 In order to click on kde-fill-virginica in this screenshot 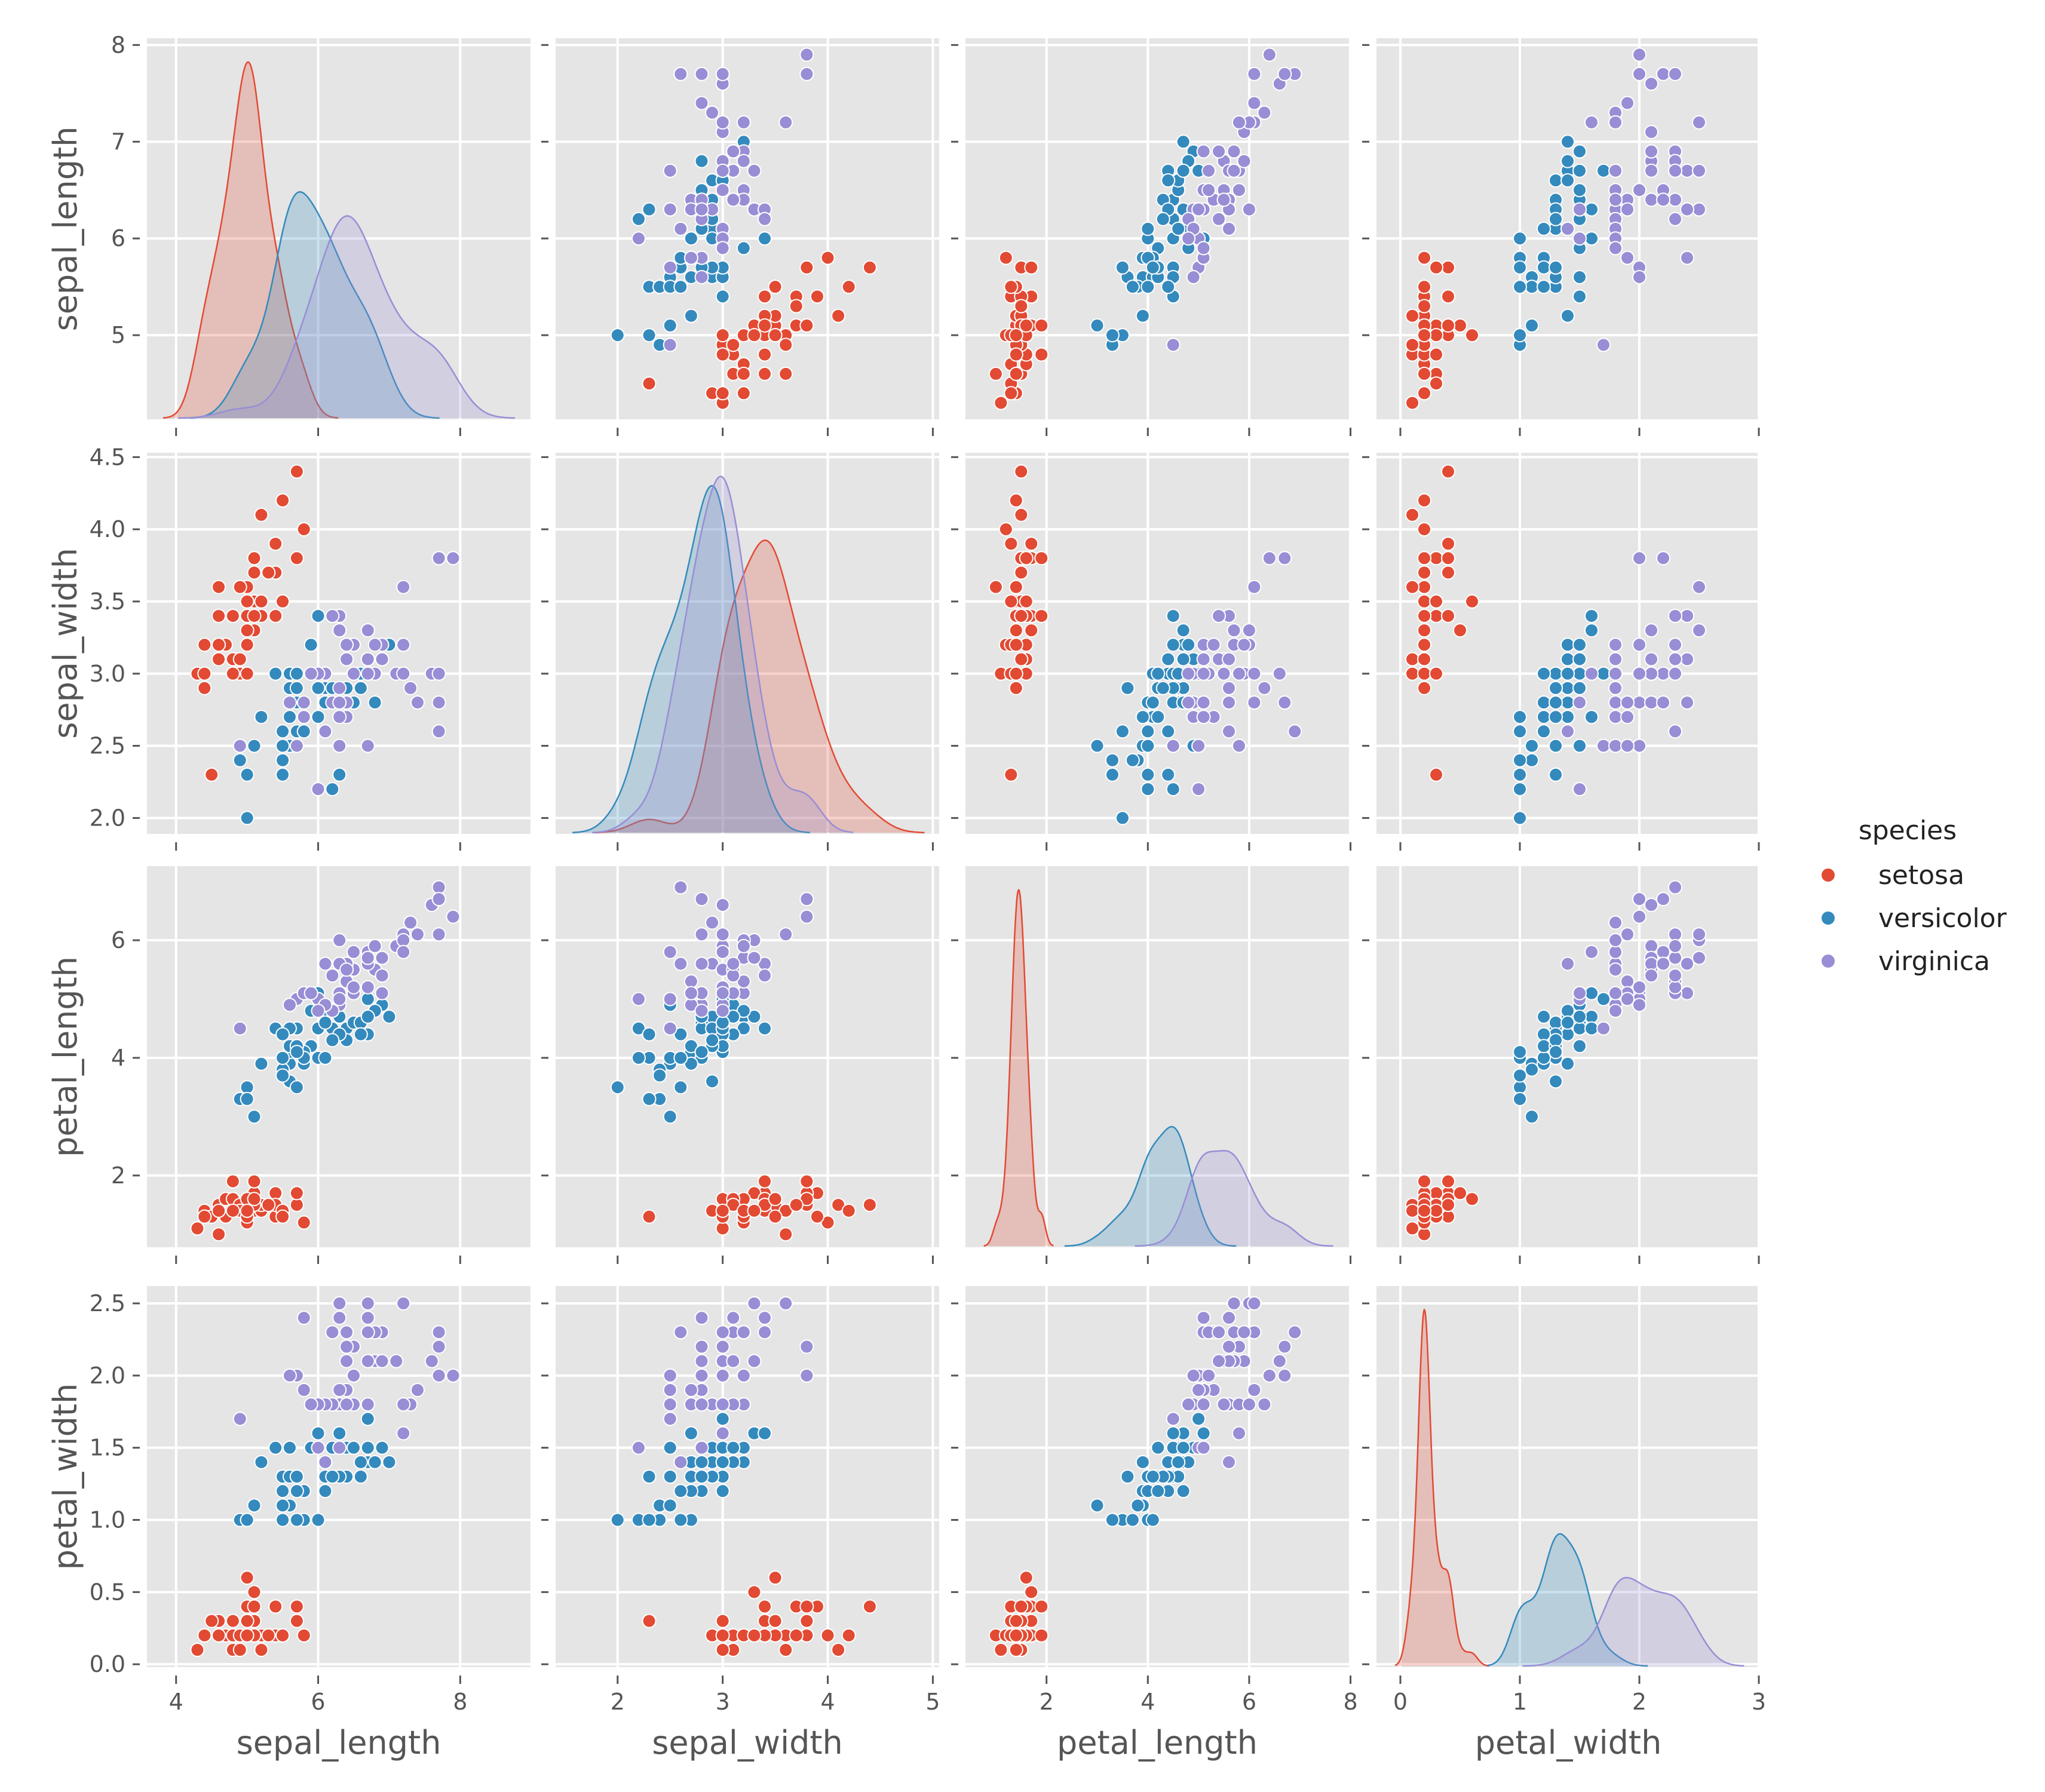, I will do `click(1234, 1198)`.